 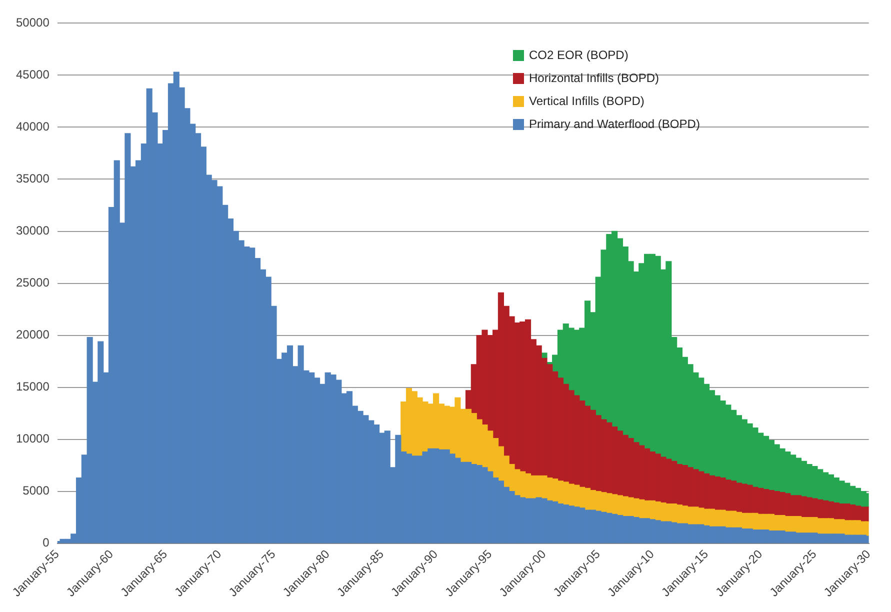 I want to click on y-tick-label: 30000, so click(x=33, y=231).